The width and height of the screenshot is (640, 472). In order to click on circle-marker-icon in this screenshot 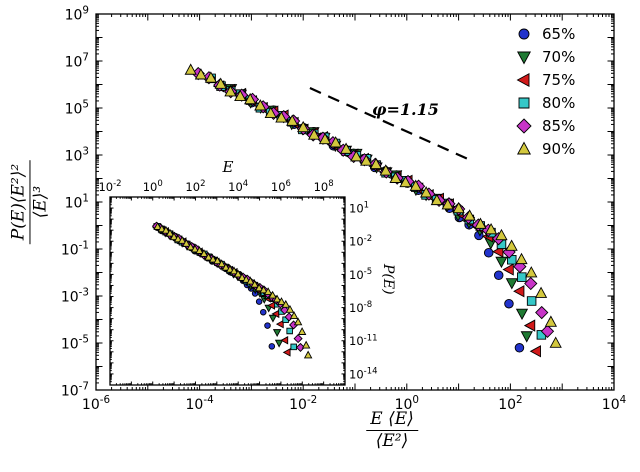, I will do `click(524, 33)`.